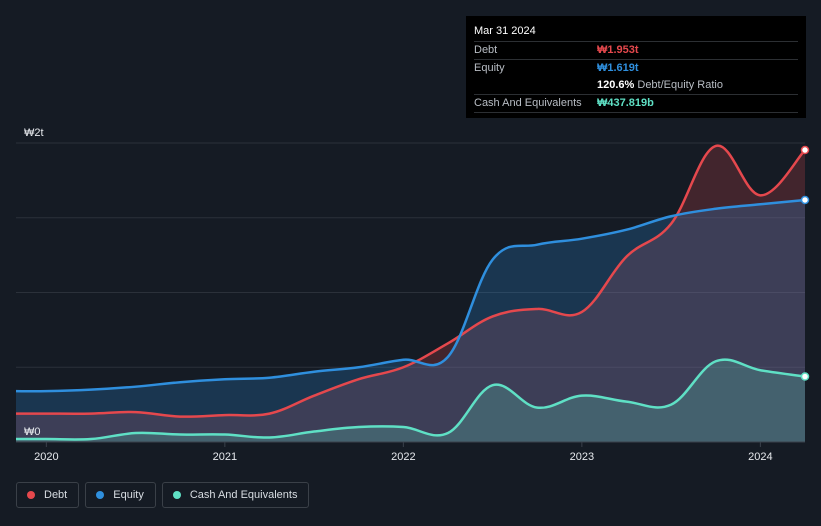 The image size is (821, 526). I want to click on legend-label: Debt, so click(56, 495).